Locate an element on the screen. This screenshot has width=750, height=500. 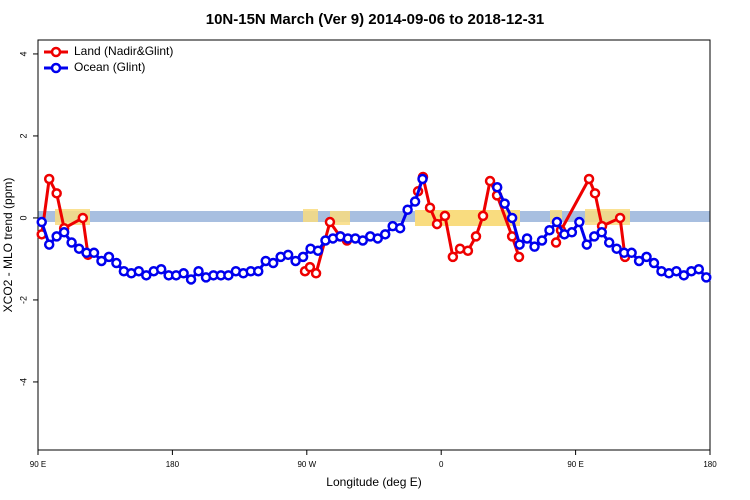
y-tick-label: 4 is located at coordinates (23, 53).